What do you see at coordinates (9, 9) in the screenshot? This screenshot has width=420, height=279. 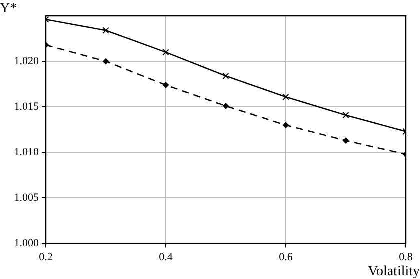 I see `y-axis-title: Y*` at bounding box center [9, 9].